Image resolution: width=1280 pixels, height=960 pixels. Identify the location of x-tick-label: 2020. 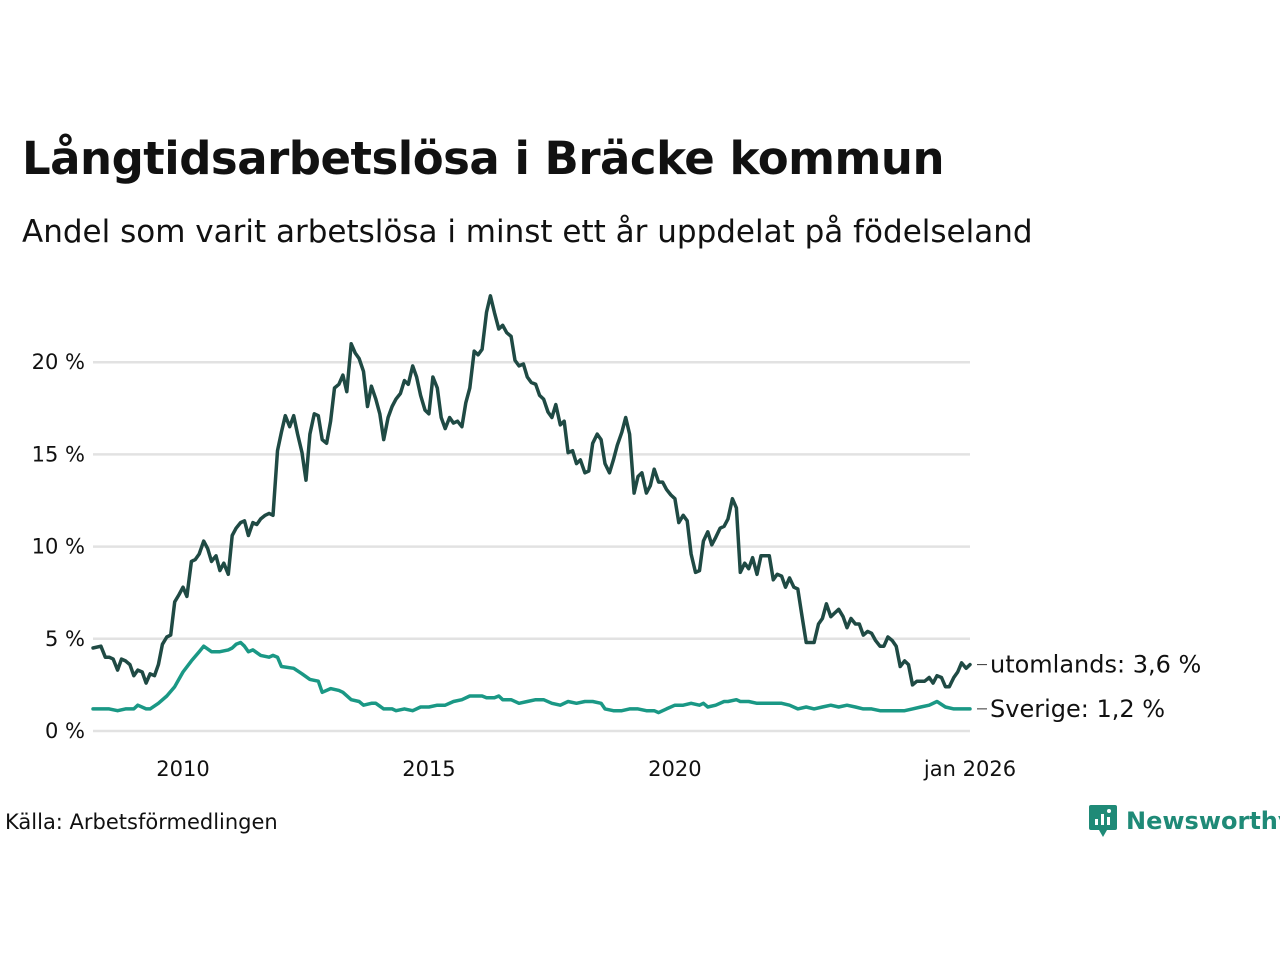
(674, 769).